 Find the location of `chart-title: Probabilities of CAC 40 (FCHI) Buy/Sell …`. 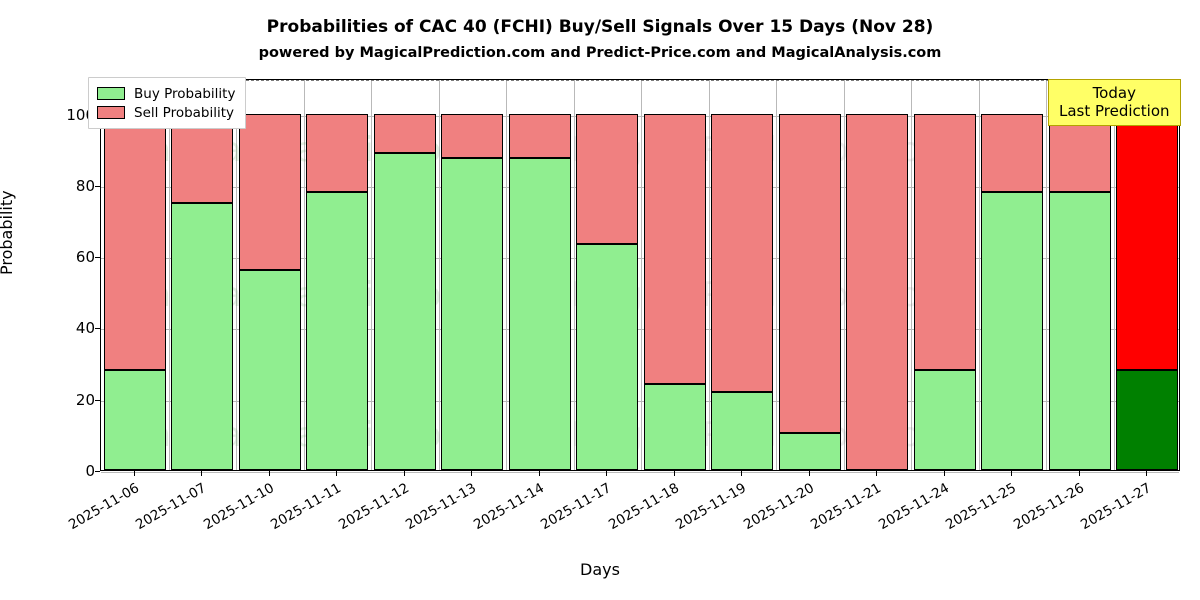

chart-title: Probabilities of CAC 40 (FCHI) Buy/Sell … is located at coordinates (600, 27).